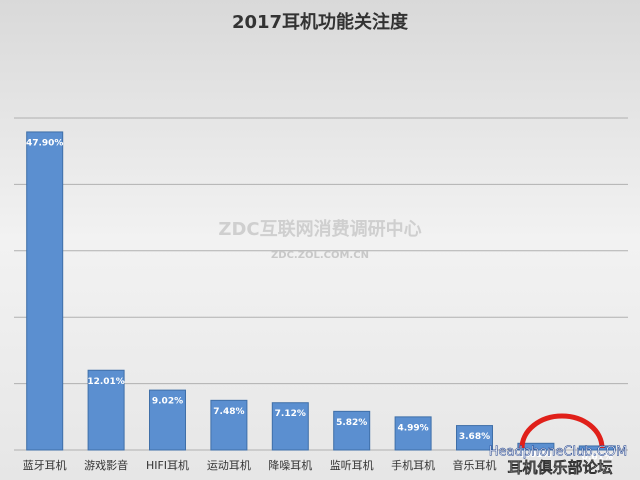 The image size is (640, 480). What do you see at coordinates (535, 455) in the screenshot?
I see `data-label: 1.01%` at bounding box center [535, 455].